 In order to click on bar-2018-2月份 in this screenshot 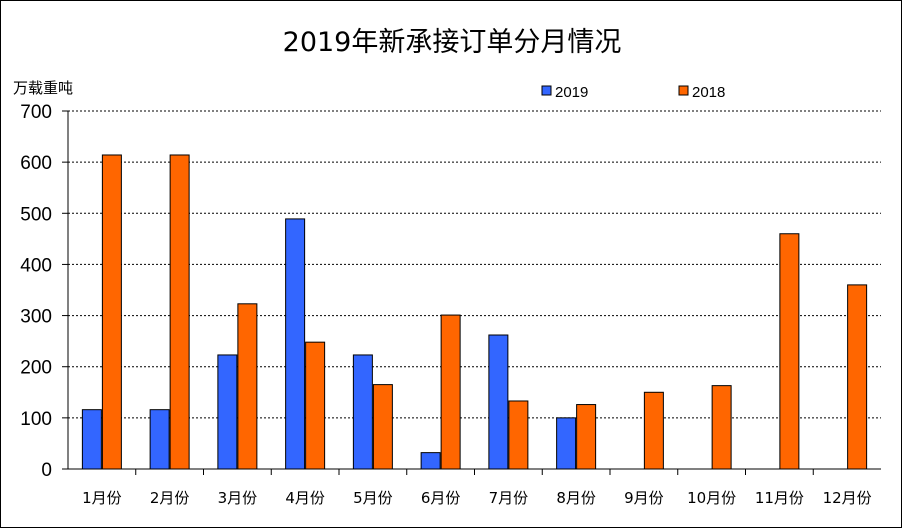, I will do `click(179, 312)`.